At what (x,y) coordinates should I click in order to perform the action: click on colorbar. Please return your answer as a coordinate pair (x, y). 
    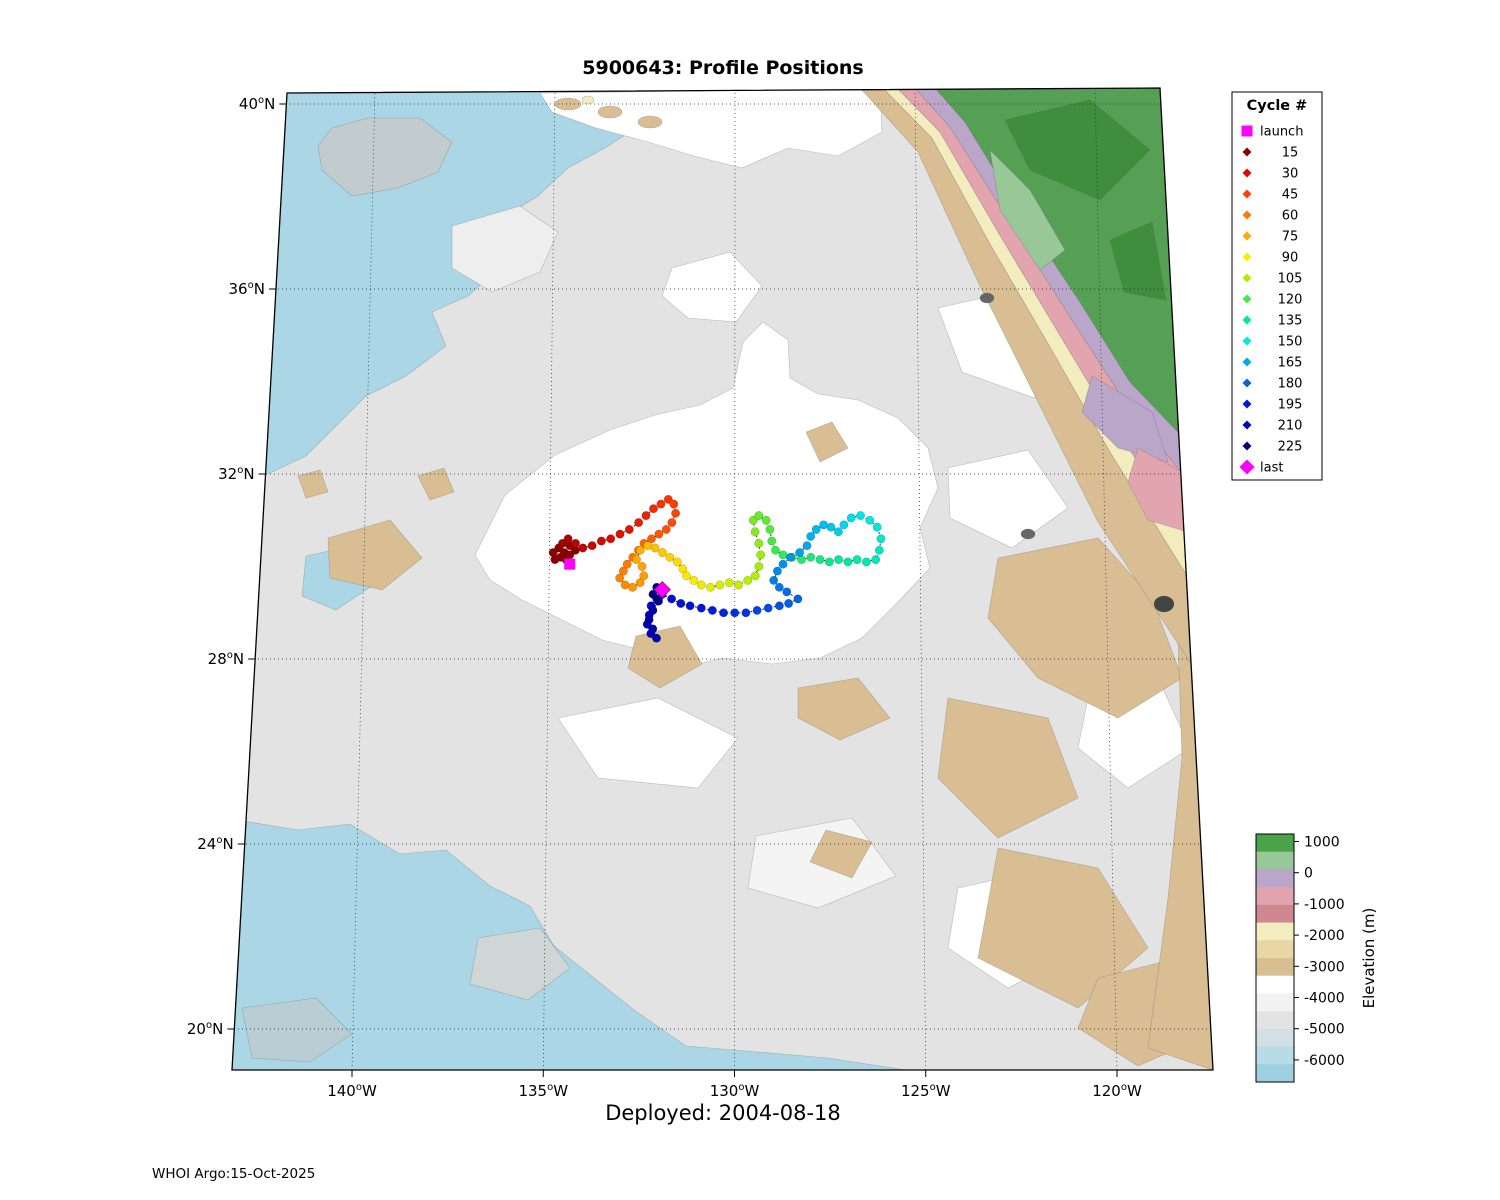
    Looking at the image, I should click on (1275, 958).